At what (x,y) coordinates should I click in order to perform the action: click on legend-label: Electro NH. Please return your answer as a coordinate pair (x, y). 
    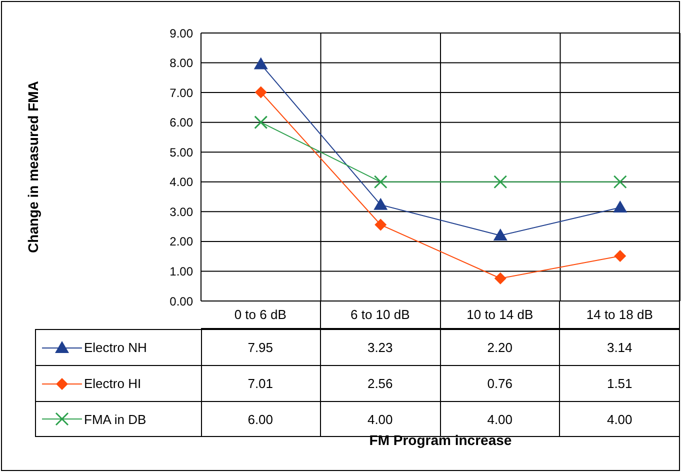
    Looking at the image, I should click on (115, 347).